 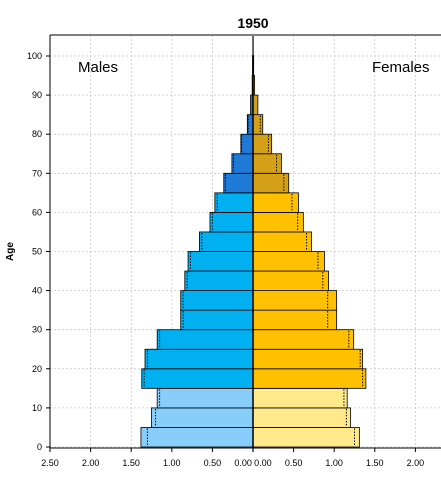 I want to click on y-tick-label: 90, so click(x=37, y=95).